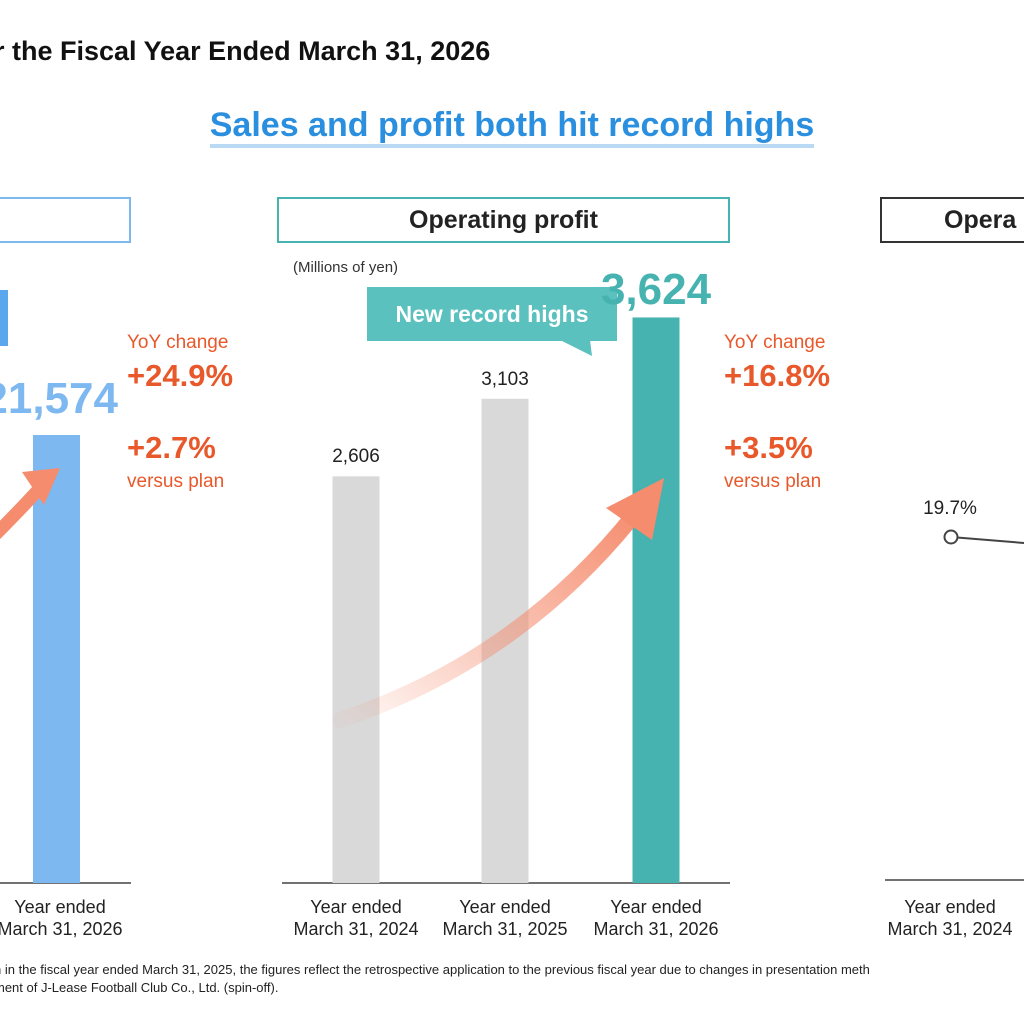 This screenshot has height=1024, width=1024. What do you see at coordinates (65, 220) in the screenshot?
I see `left-section-box` at bounding box center [65, 220].